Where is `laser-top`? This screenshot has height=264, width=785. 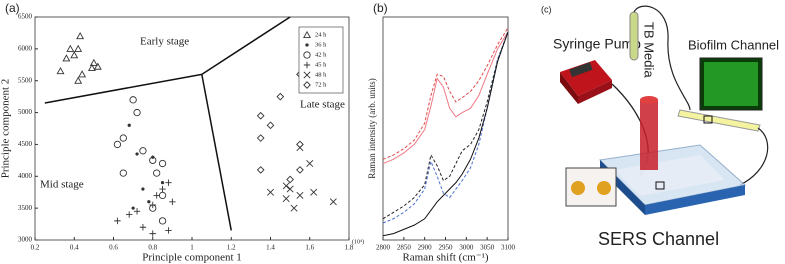
laser-top is located at coordinates (649, 100).